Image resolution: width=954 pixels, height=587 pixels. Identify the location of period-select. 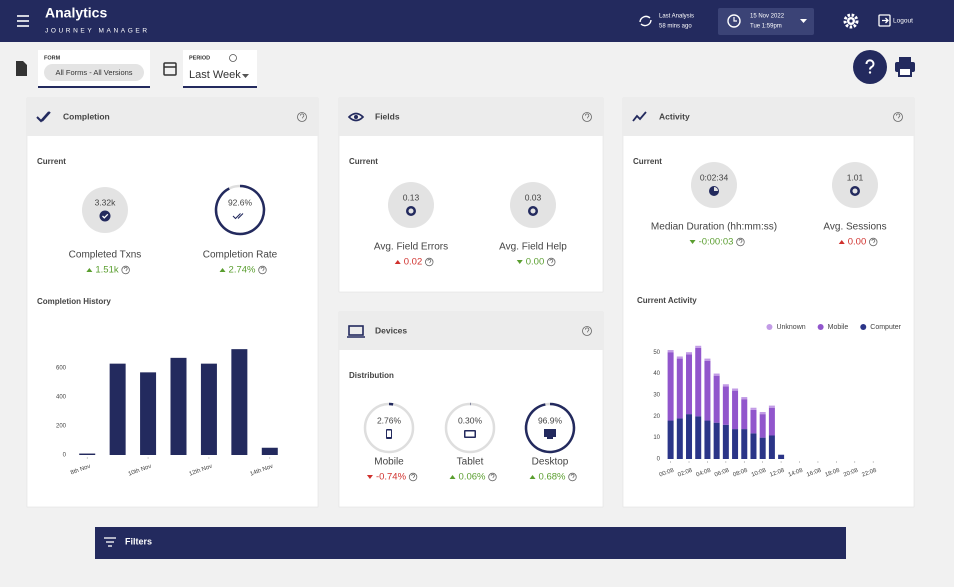
(220, 69).